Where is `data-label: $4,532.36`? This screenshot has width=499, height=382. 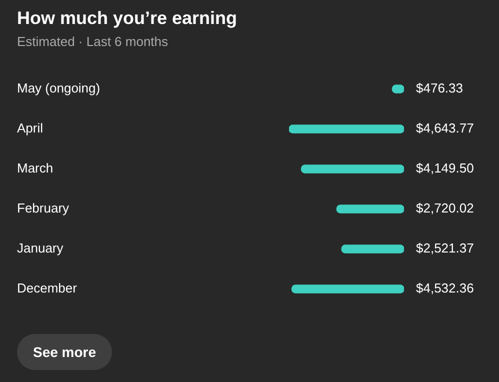 data-label: $4,532.36 is located at coordinates (445, 288).